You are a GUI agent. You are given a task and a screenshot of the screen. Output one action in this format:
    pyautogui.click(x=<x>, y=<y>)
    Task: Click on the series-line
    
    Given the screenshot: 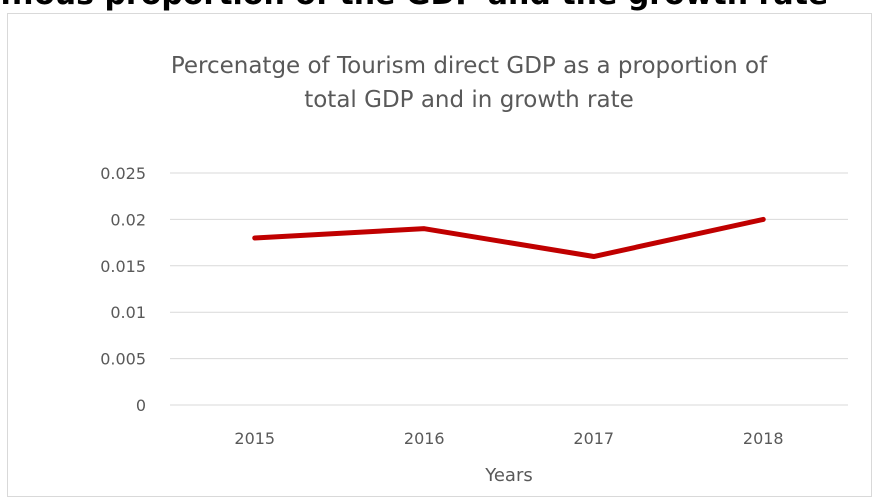 What is the action you would take?
    pyautogui.click(x=509, y=238)
    